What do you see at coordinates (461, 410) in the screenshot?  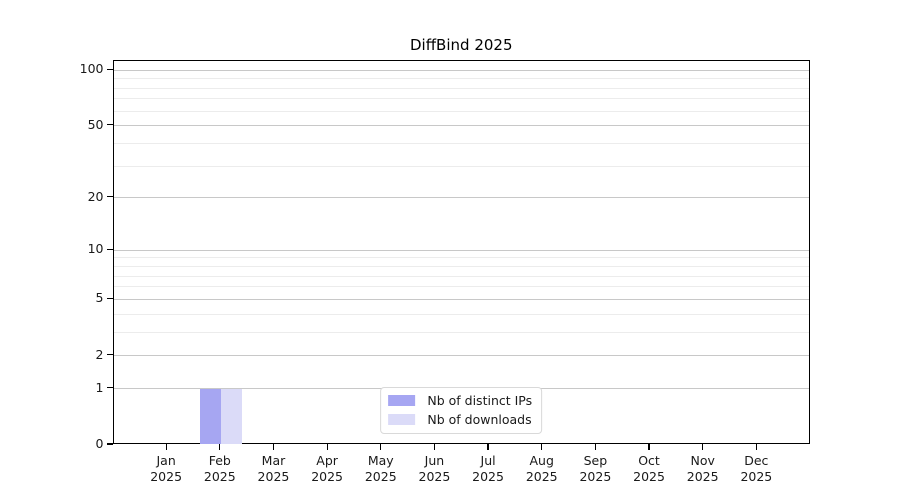 I see `legend: Nb of distinct IPs Nb of downloads` at bounding box center [461, 410].